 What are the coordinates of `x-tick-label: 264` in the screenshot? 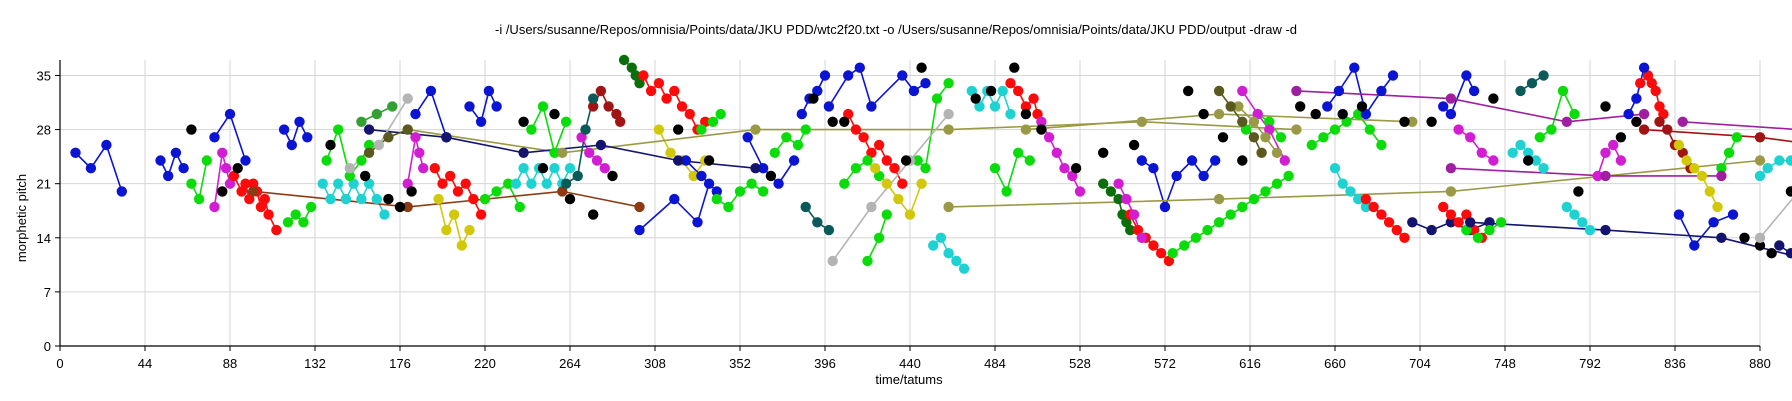 It's located at (570, 363).